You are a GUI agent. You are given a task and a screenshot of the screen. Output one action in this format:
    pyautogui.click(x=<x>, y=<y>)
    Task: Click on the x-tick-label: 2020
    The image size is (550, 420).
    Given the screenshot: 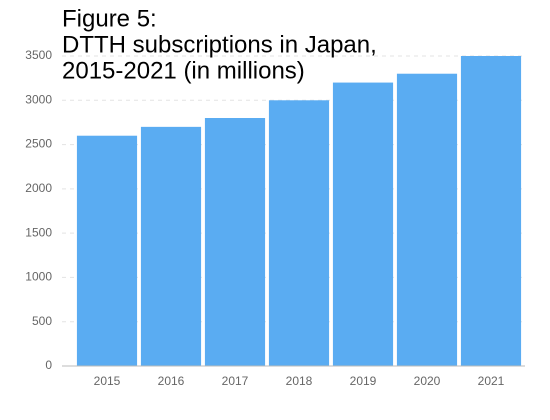 What is the action you would take?
    pyautogui.click(x=427, y=381)
    